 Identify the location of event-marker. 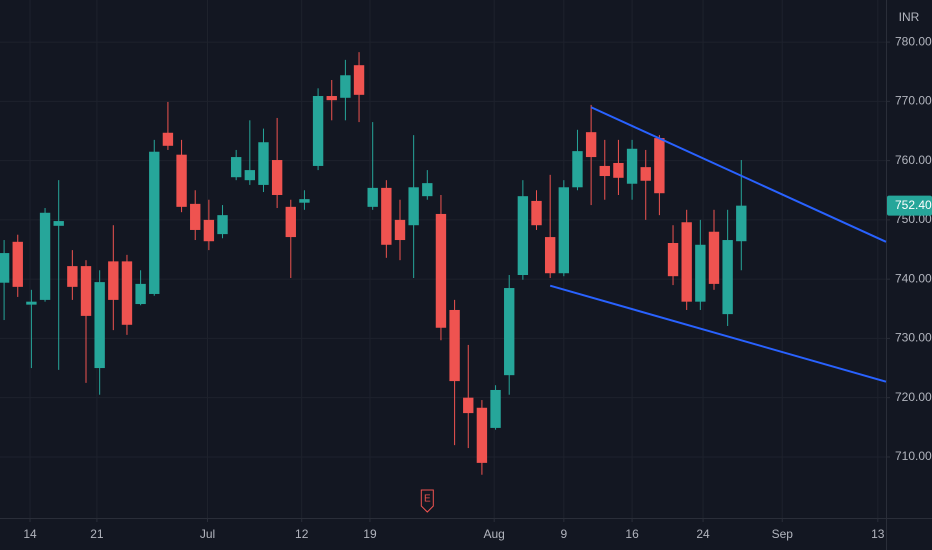
(427, 501).